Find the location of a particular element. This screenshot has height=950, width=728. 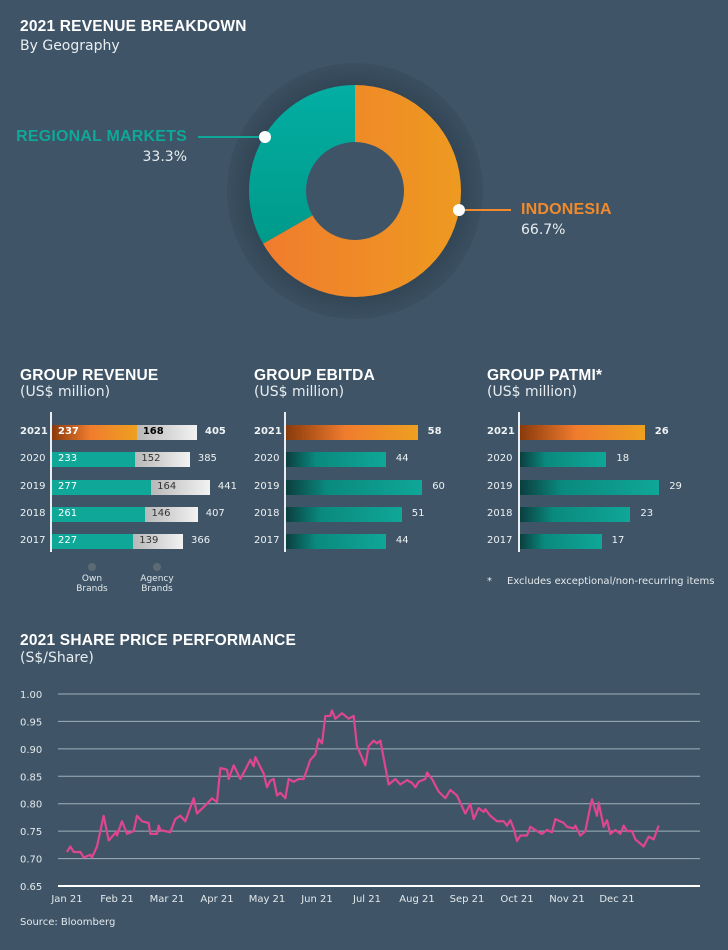

share-price-title: 2021 SHARE PRICE PERFORMANCE is located at coordinates (158, 640).